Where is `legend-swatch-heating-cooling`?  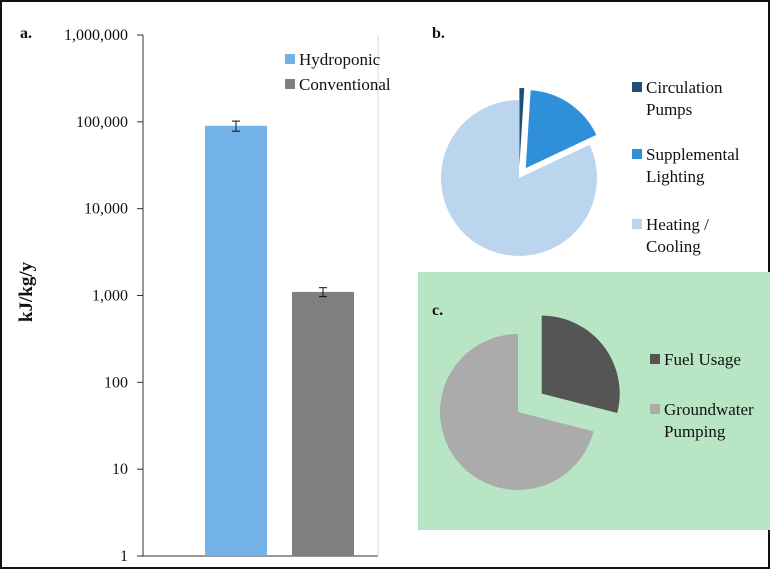
legend-swatch-heating-cooling is located at coordinates (637, 224).